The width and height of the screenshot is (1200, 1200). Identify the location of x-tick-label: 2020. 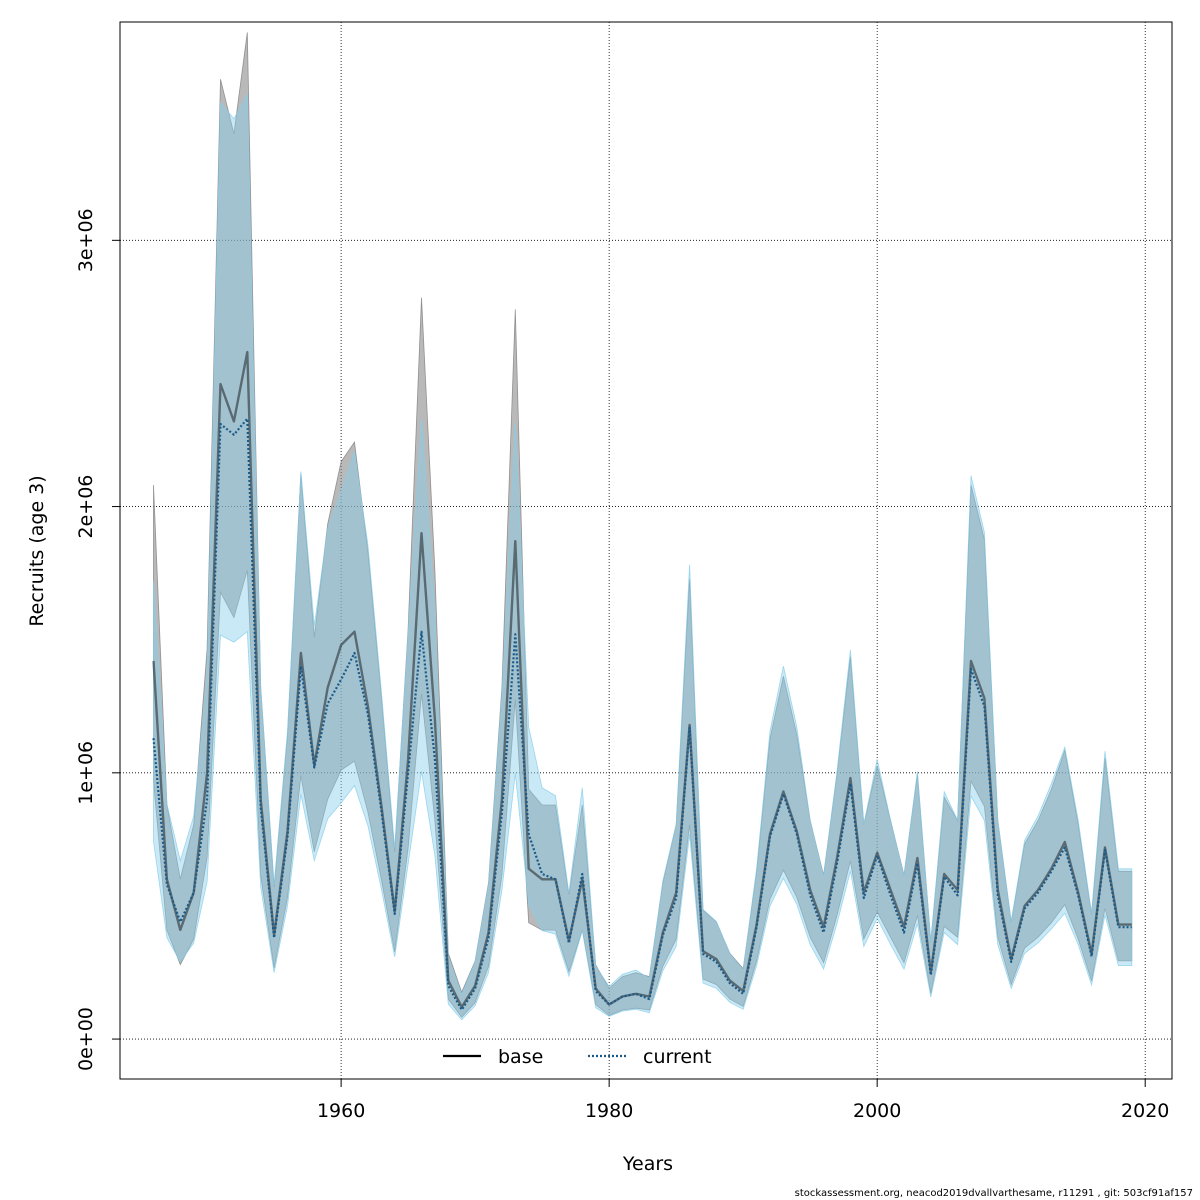
(1145, 1111).